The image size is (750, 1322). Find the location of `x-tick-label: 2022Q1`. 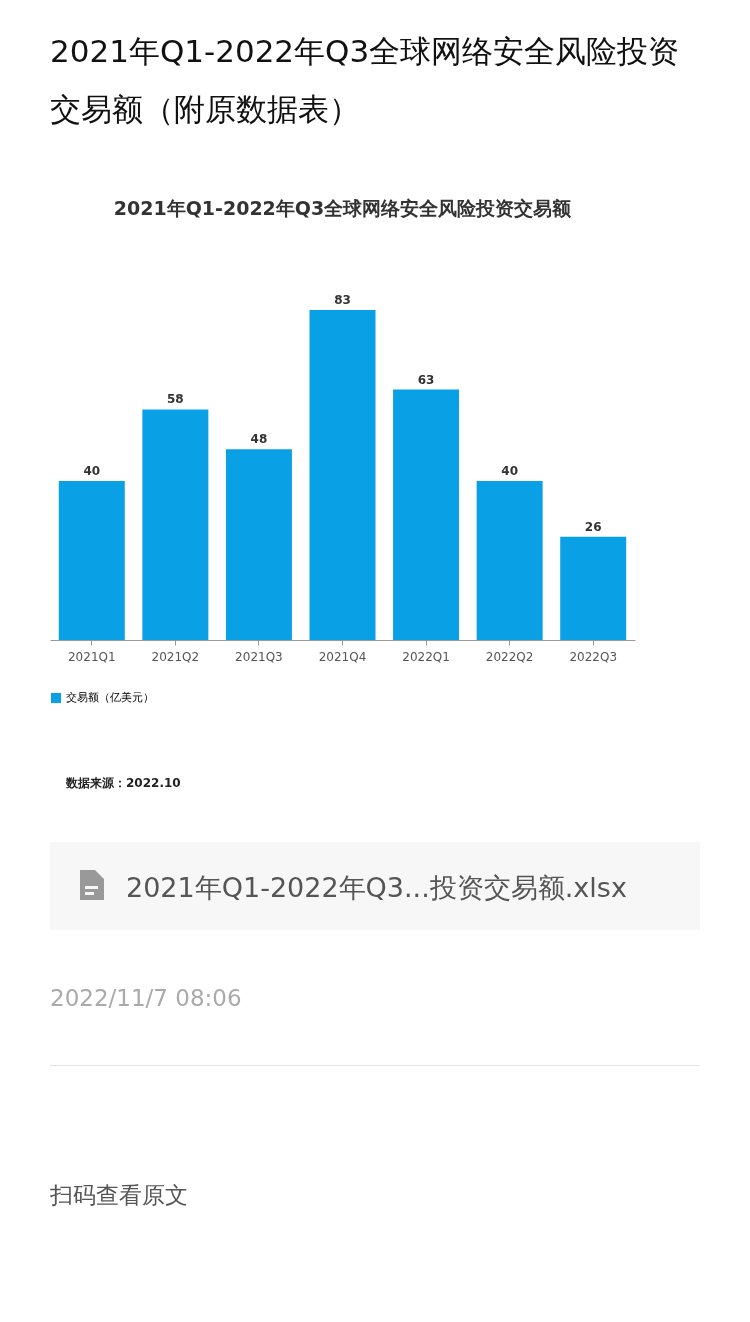

x-tick-label: 2022Q1 is located at coordinates (426, 656).